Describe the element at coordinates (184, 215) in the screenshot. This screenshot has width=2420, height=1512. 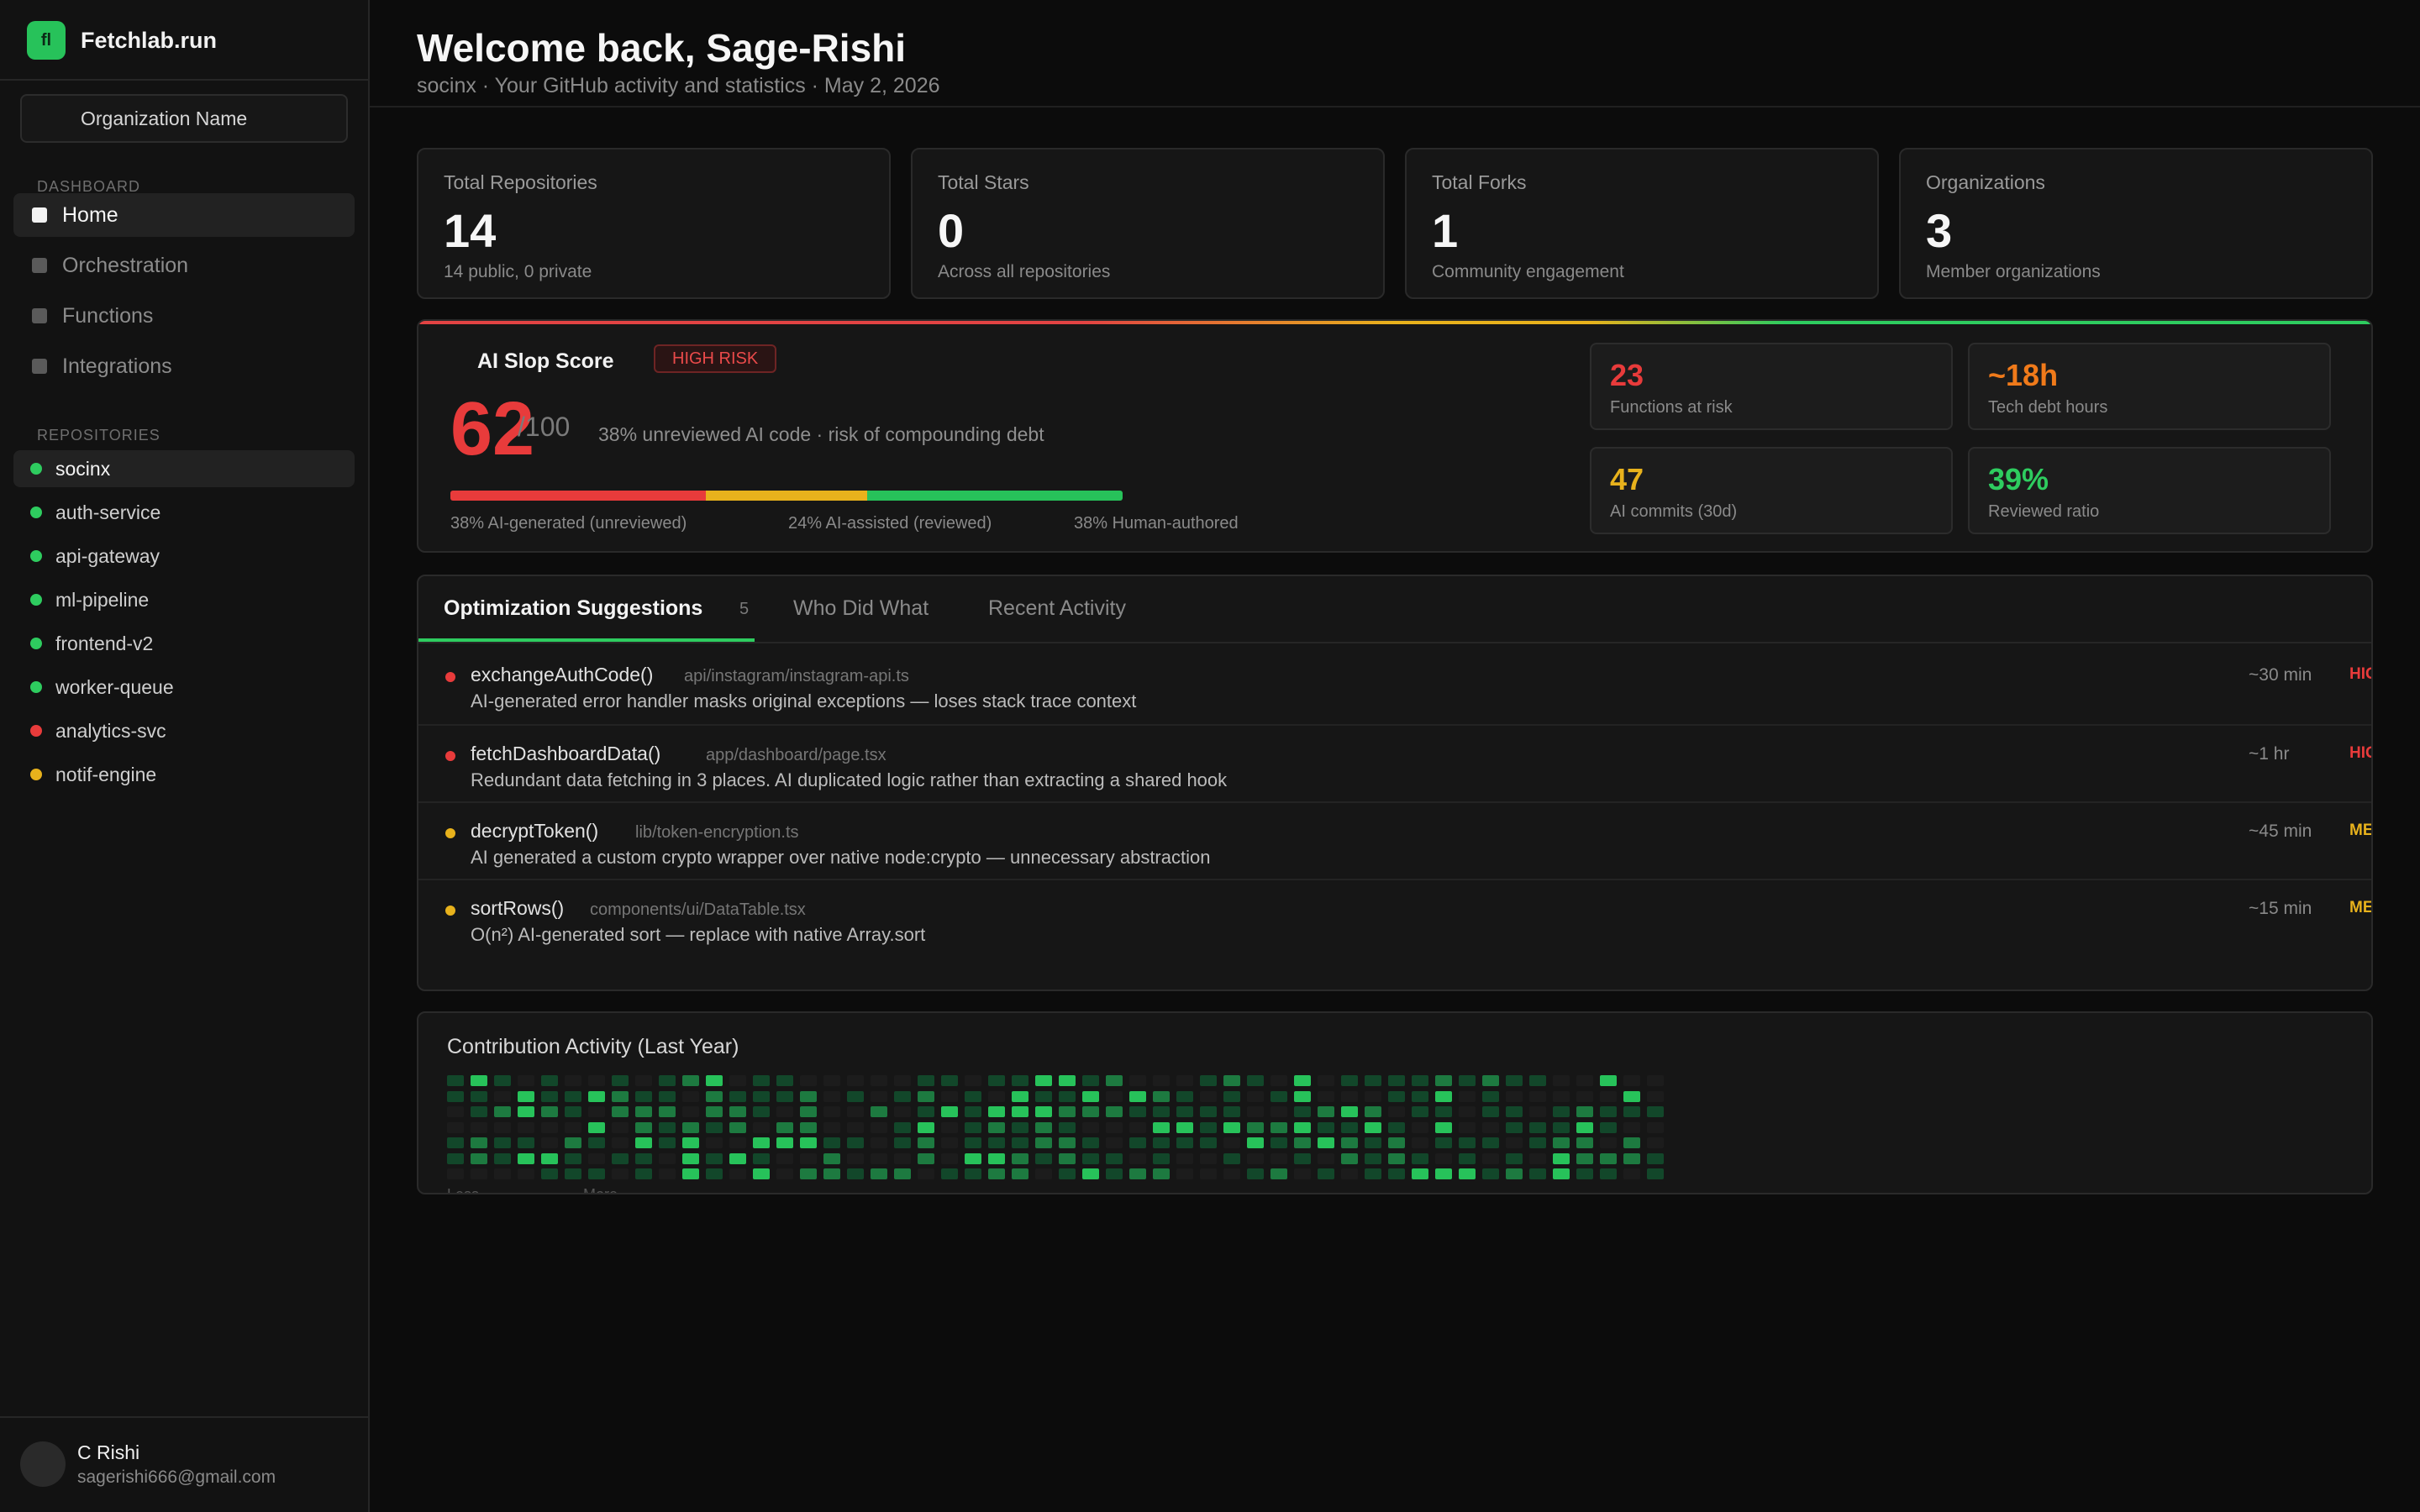
I see `sidebar-item-home: Home` at that location.